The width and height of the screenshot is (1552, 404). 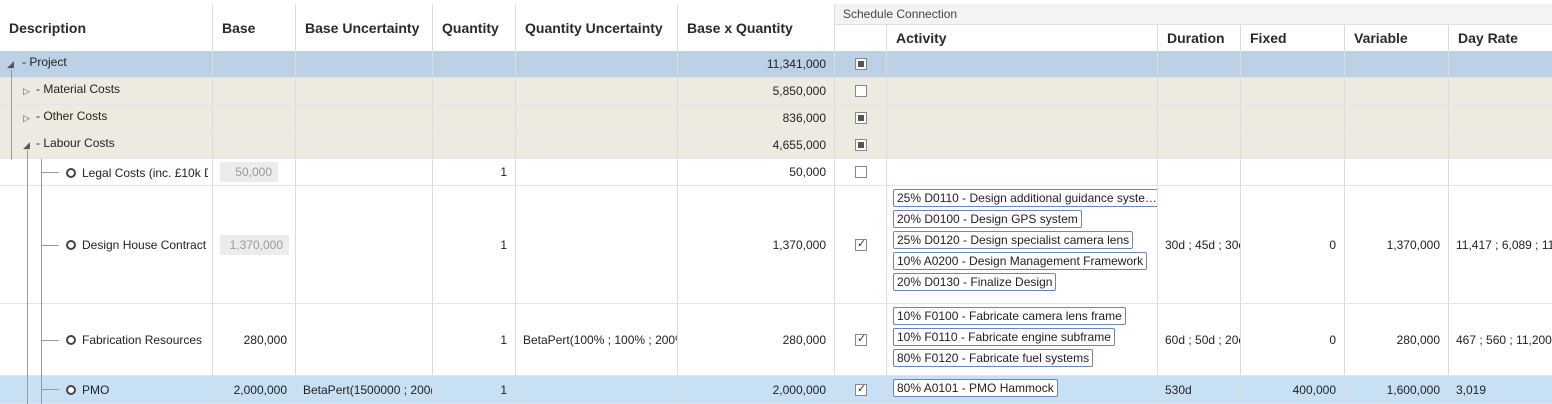 What do you see at coordinates (1397, 38) in the screenshot?
I see `header-variable: Variable` at bounding box center [1397, 38].